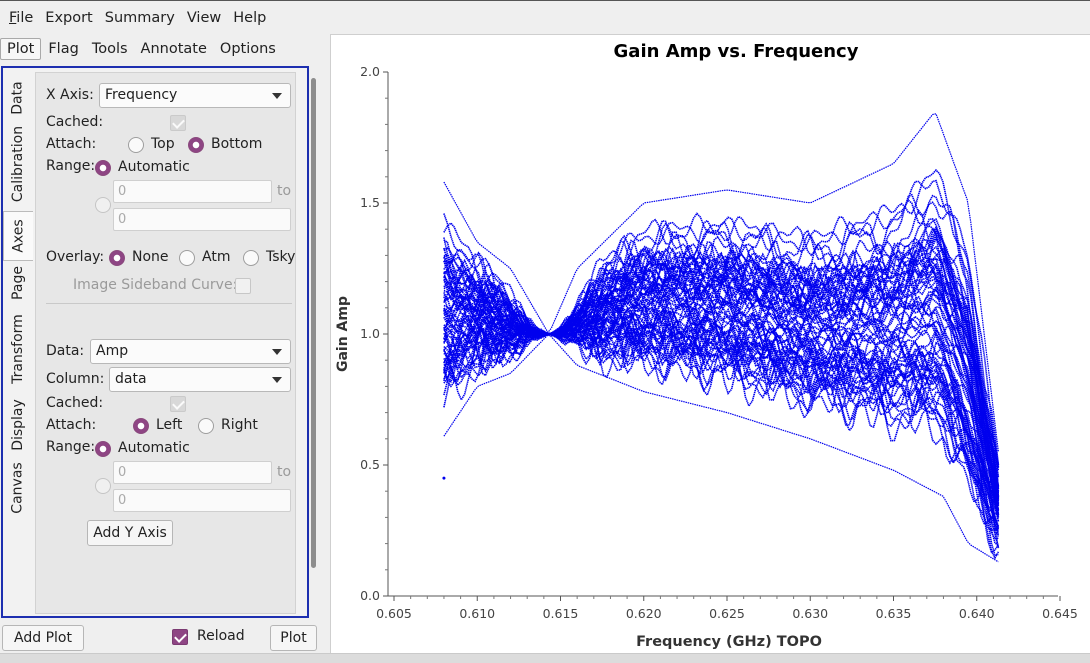 The width and height of the screenshot is (1090, 663). Describe the element at coordinates (239, 425) in the screenshot. I see `y-attach-right-label: Right` at that location.